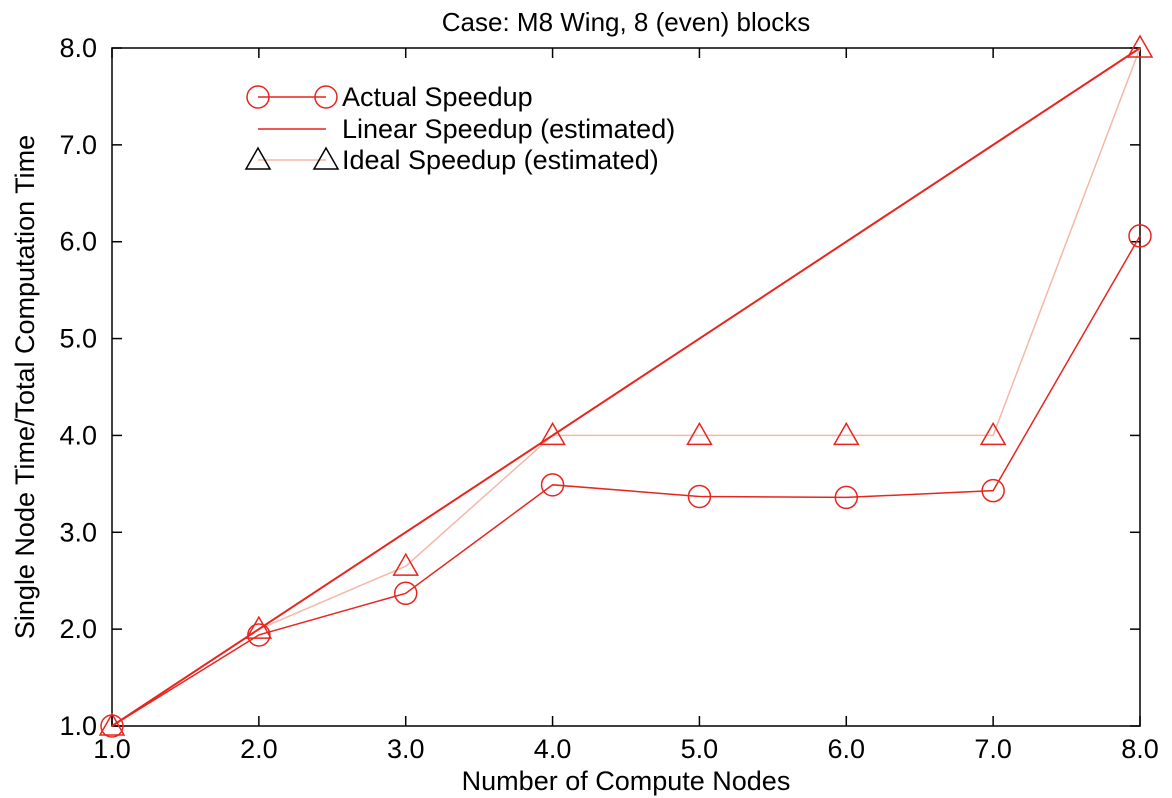 The width and height of the screenshot is (1172, 798). I want to click on y-tick-label: 7.0, so click(78, 145).